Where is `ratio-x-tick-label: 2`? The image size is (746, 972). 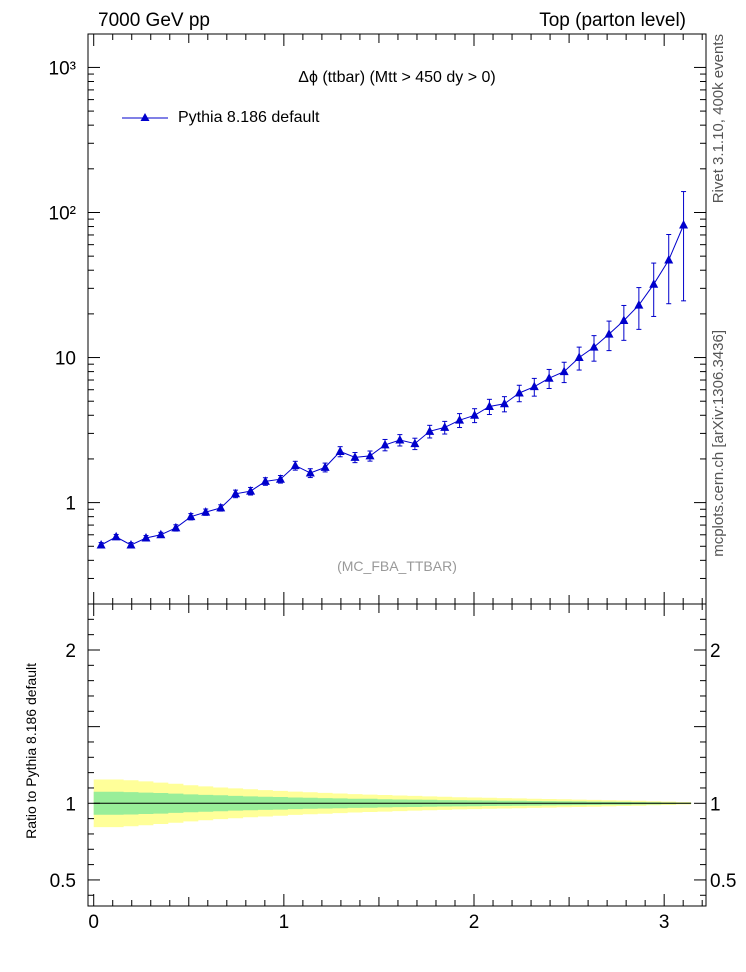
ratio-x-tick-label: 2 is located at coordinates (474, 922).